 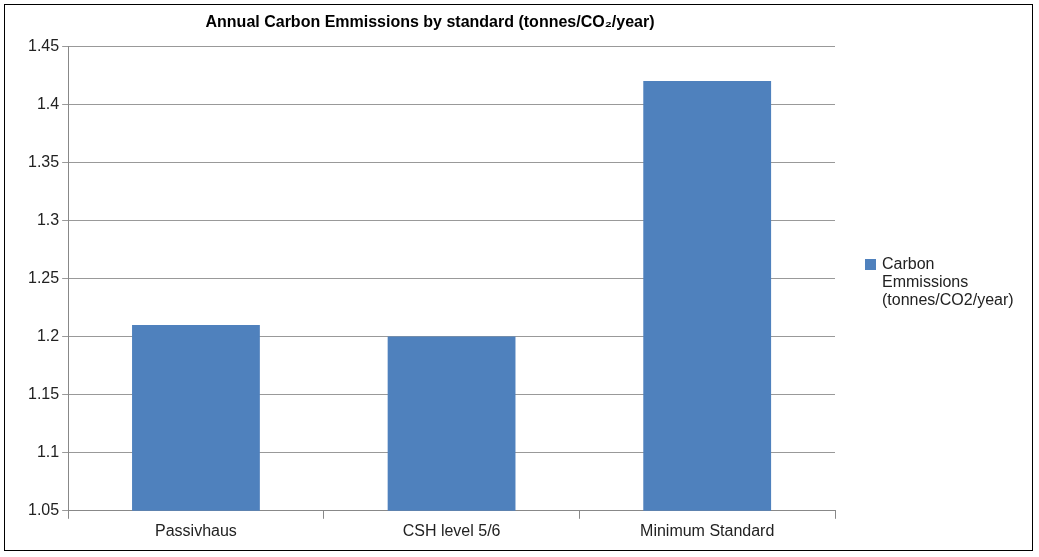 I want to click on legend-label: Carbon Emmissions (tonnes/CO2/year), so click(x=948, y=282).